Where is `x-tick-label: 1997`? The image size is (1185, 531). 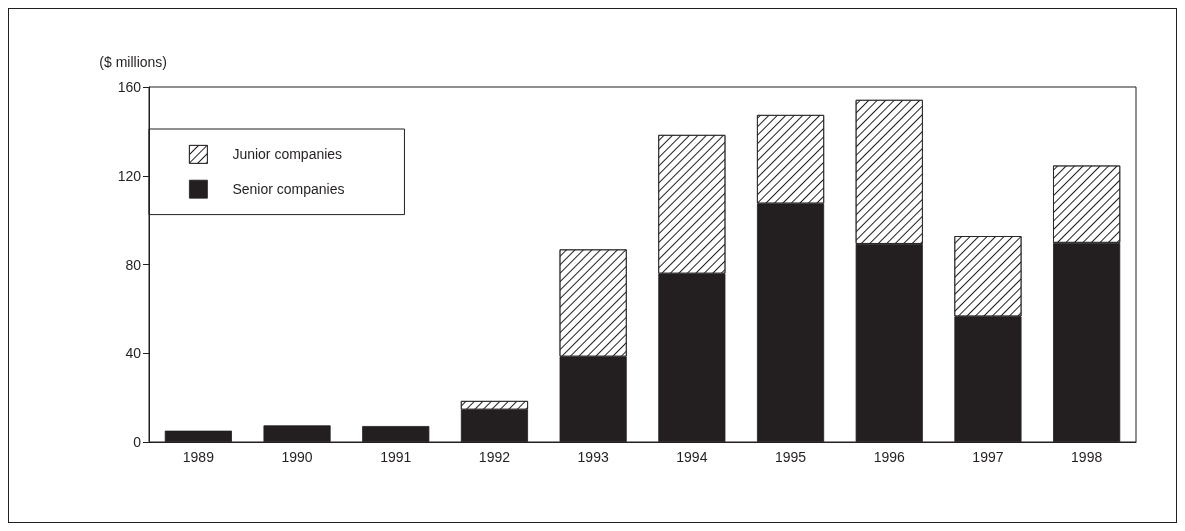 x-tick-label: 1997 is located at coordinates (988, 457).